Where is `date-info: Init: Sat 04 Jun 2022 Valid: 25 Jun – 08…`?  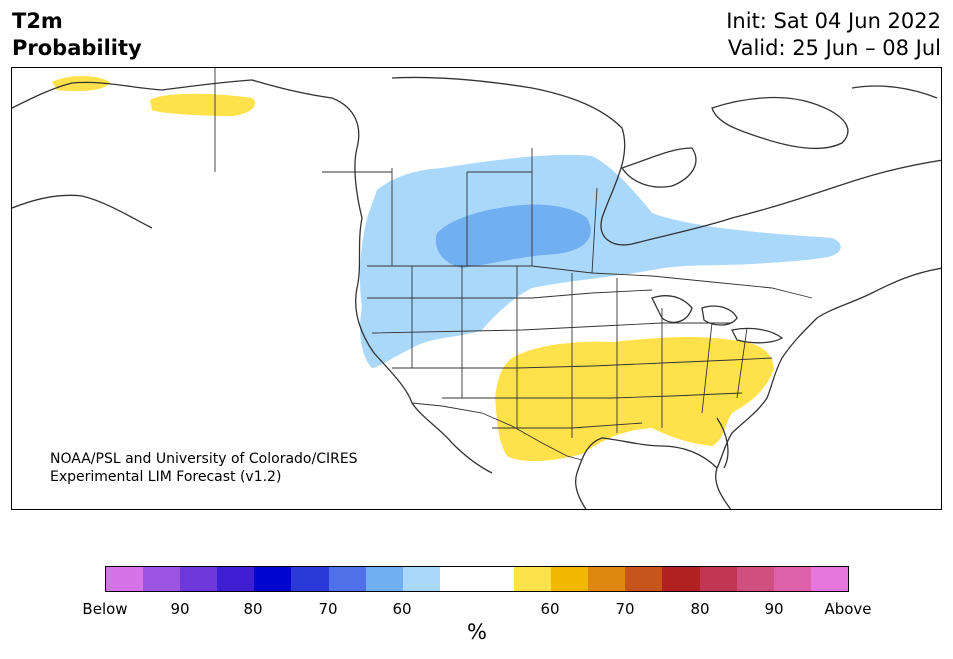 date-info: Init: Sat 04 Jun 2022 Valid: 25 Jun – 08… is located at coordinates (833, 35).